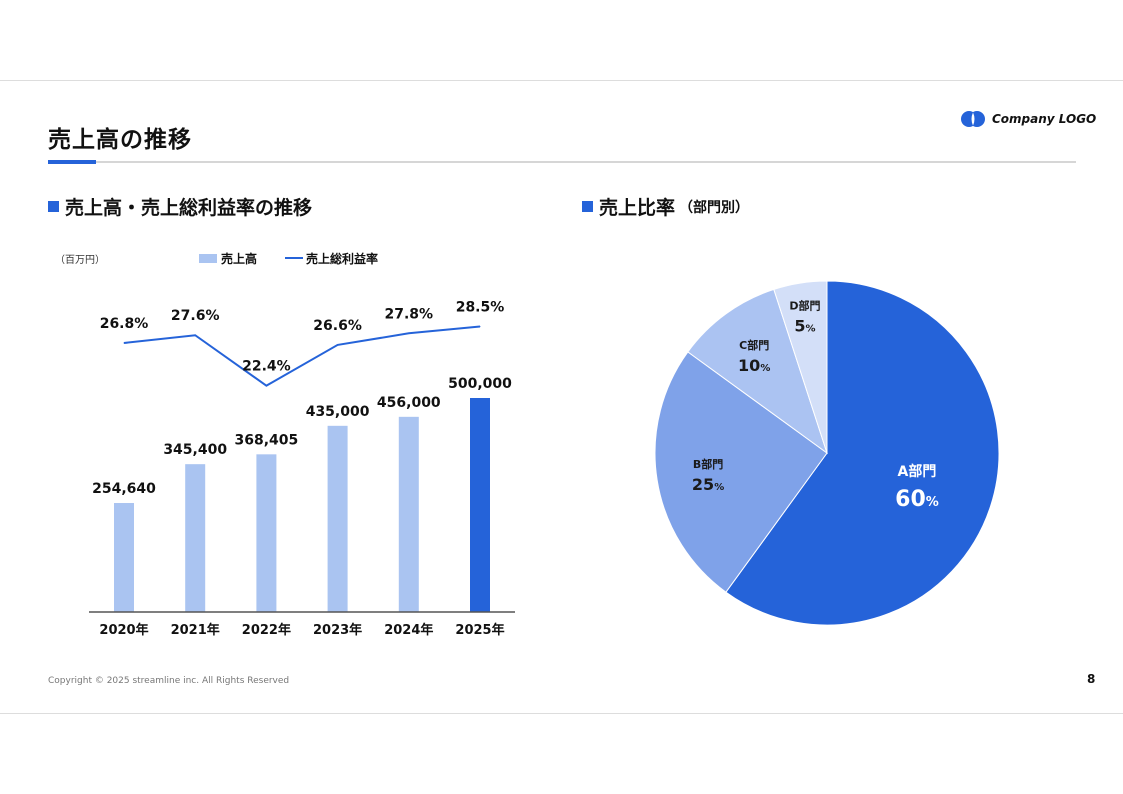 The width and height of the screenshot is (1123, 794). Describe the element at coordinates (708, 464) in the screenshot. I see `pie-slice-name: B部門` at that location.